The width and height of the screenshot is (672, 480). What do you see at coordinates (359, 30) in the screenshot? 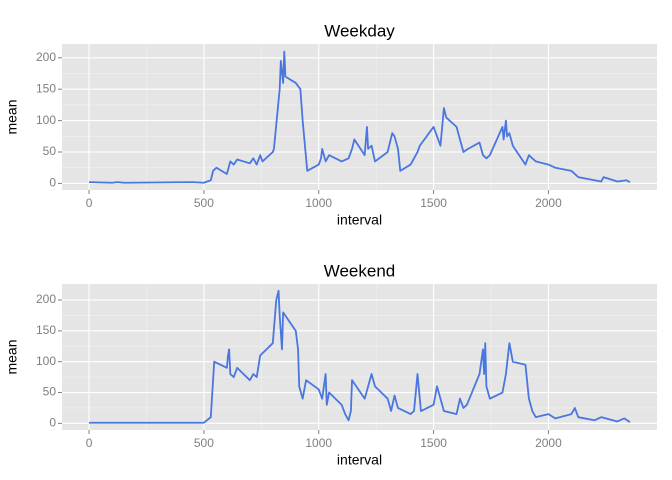
I see `chart-title: Weekday` at bounding box center [359, 30].